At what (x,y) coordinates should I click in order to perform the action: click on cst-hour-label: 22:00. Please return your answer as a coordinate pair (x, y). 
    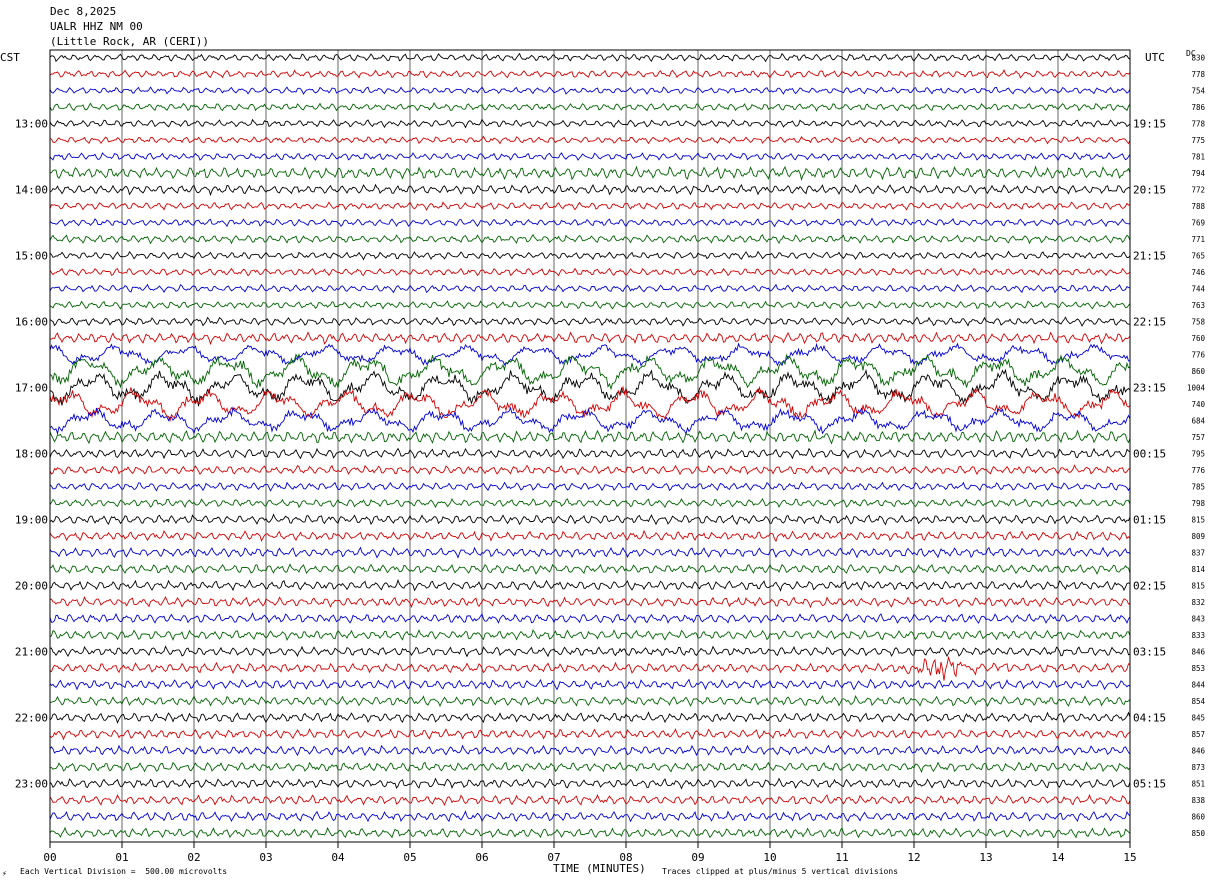
    Looking at the image, I should click on (31, 718).